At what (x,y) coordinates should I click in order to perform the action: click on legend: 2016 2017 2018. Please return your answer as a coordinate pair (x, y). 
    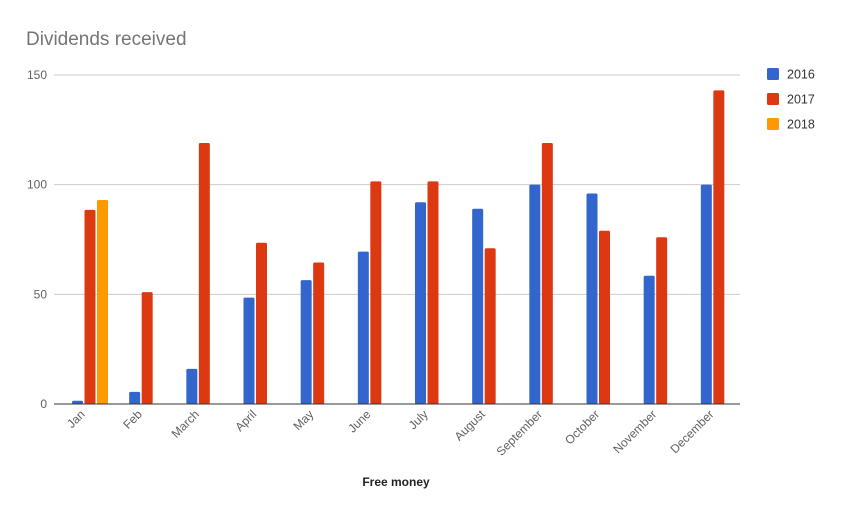
    Looking at the image, I should click on (791, 100).